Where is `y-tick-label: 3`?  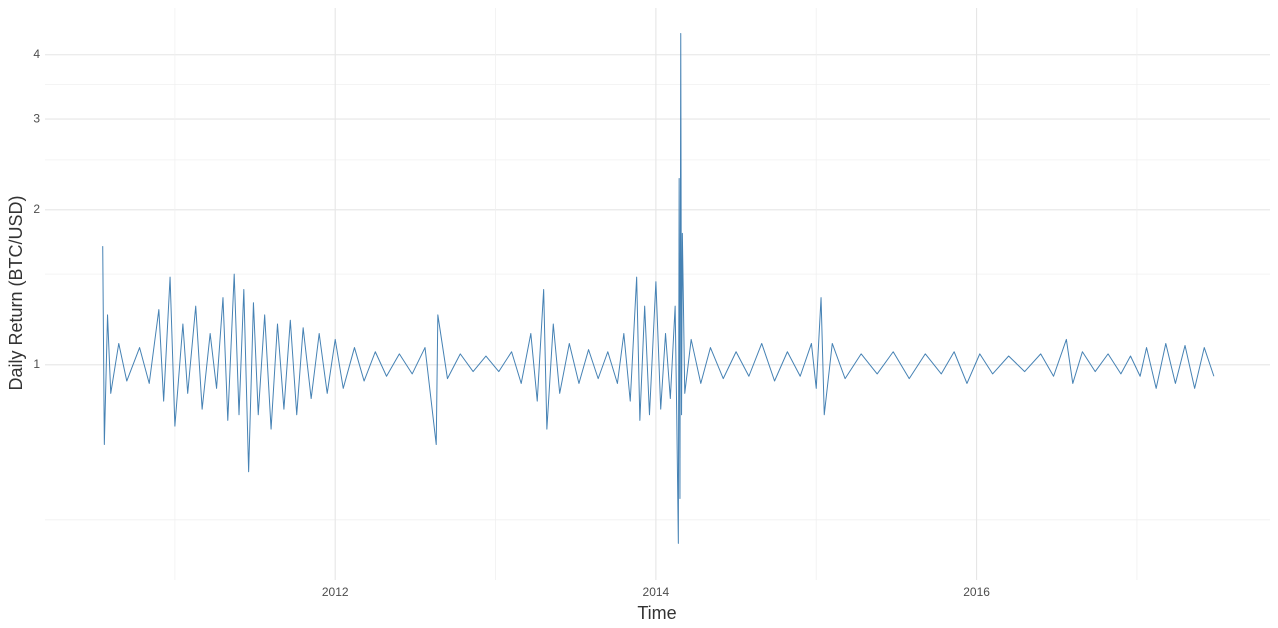 y-tick-label: 3 is located at coordinates (36, 118).